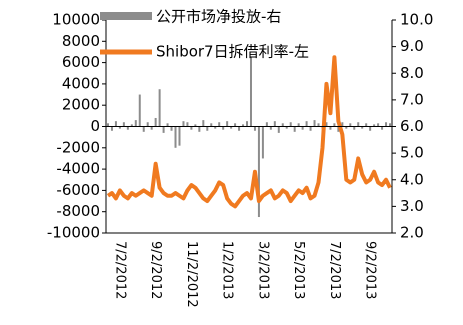 The image size is (463, 325). I want to click on x-tick-label: 9/2/2012, so click(155, 270).